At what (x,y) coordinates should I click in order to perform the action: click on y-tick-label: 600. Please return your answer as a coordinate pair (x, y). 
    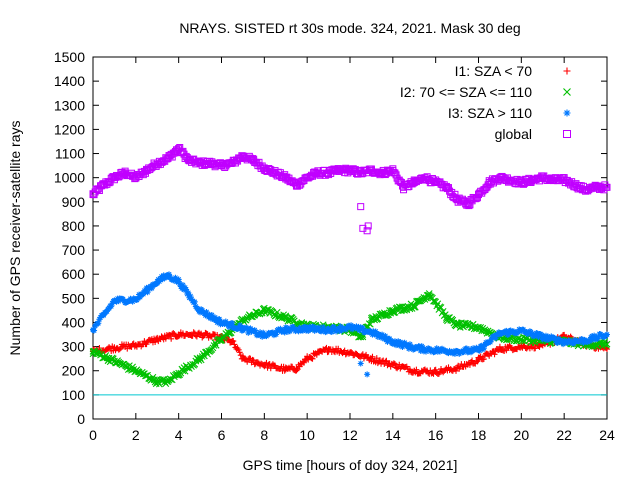
    Looking at the image, I should click on (74, 274).